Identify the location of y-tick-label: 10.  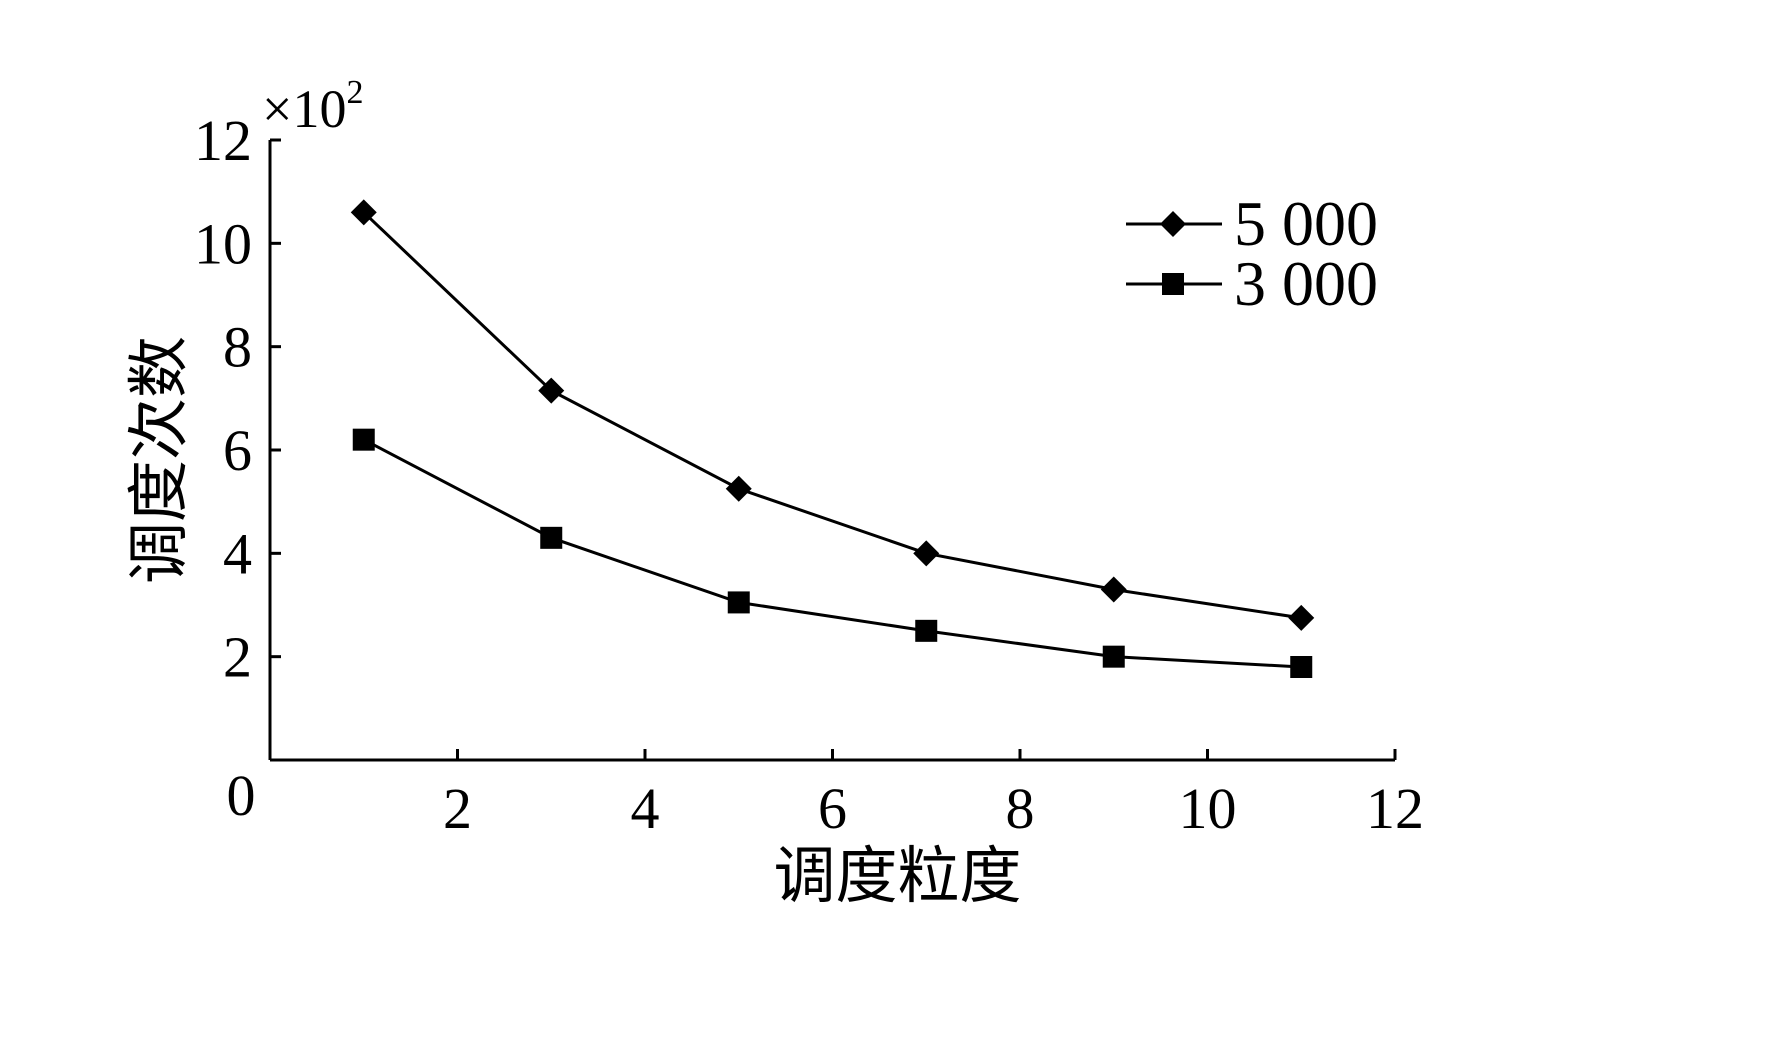
(223, 243).